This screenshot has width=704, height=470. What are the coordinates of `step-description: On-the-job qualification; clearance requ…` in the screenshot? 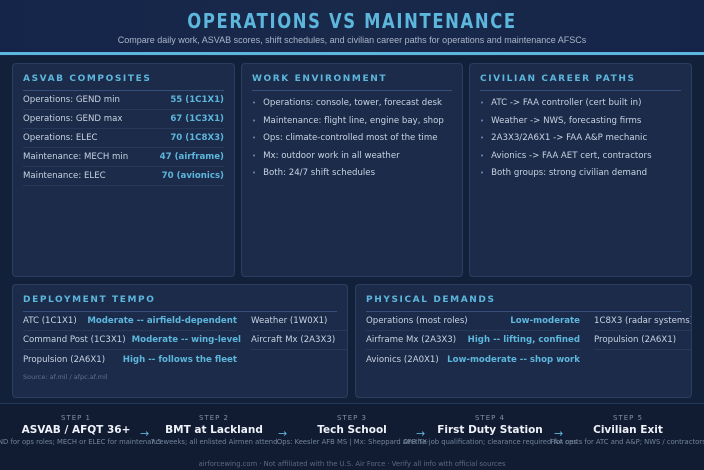 It's located at (490, 442).